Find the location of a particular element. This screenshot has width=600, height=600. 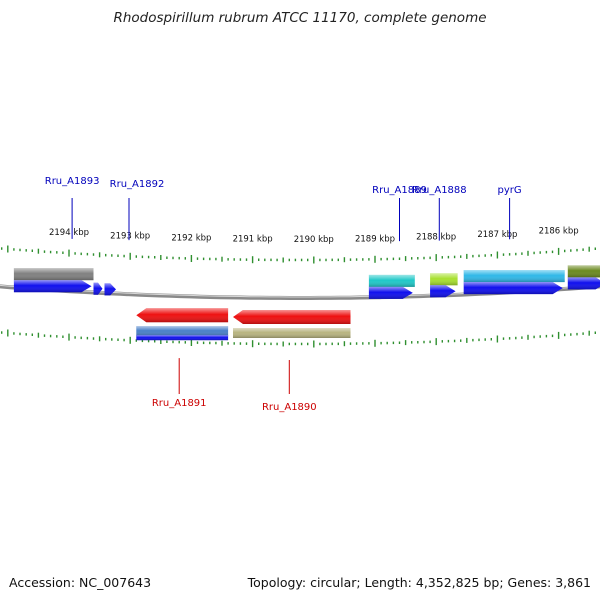

gene-label: Rru_A1888 is located at coordinates (439, 190).